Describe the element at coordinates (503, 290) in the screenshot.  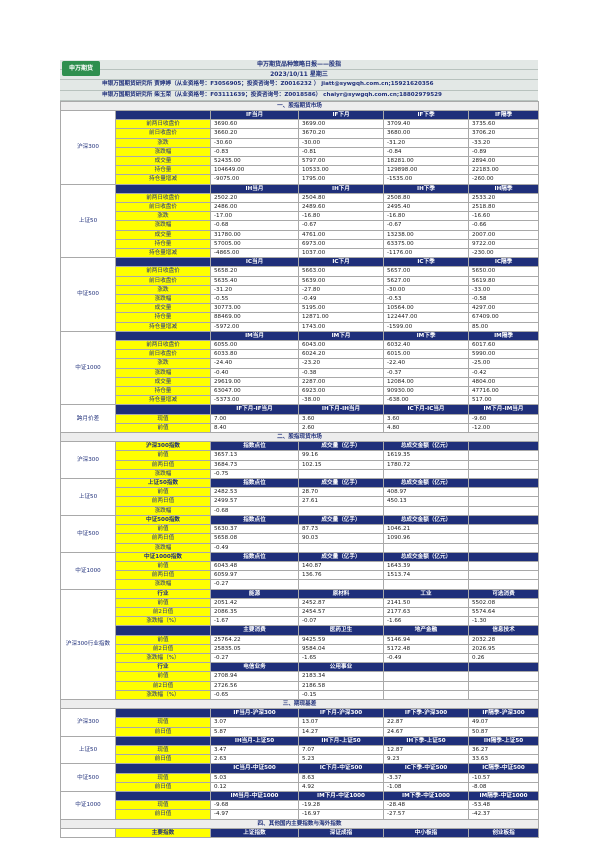
I see `cell: -33.00` at that location.